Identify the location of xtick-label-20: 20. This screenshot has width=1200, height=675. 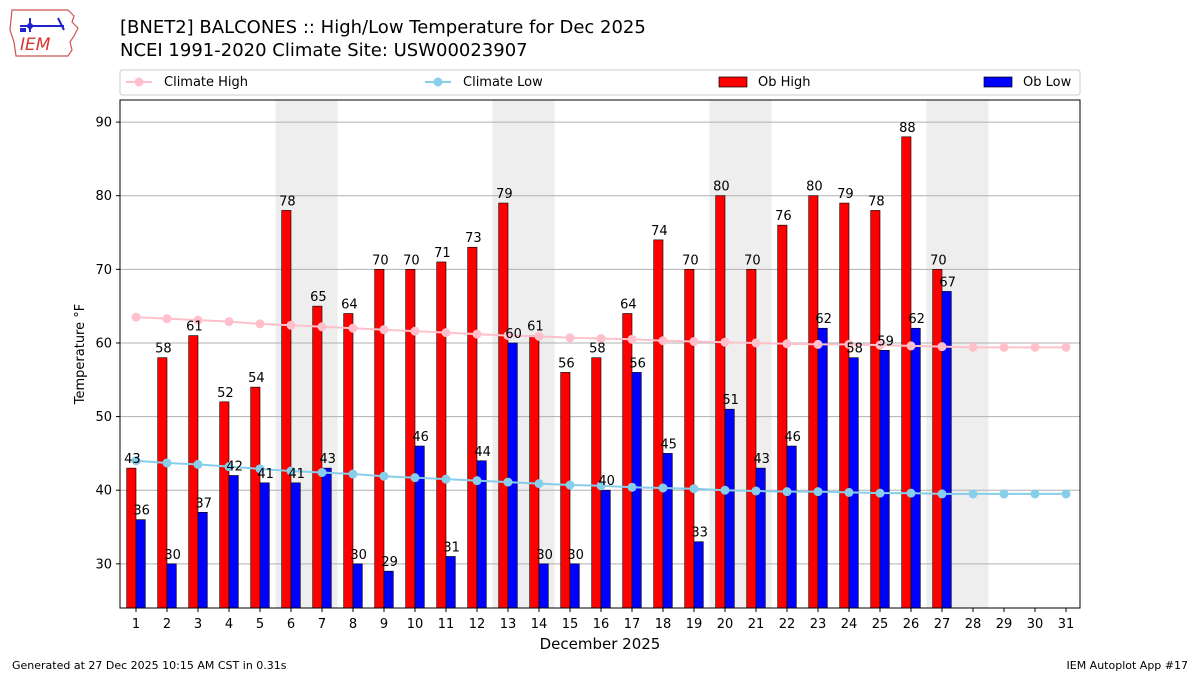
(725, 624).